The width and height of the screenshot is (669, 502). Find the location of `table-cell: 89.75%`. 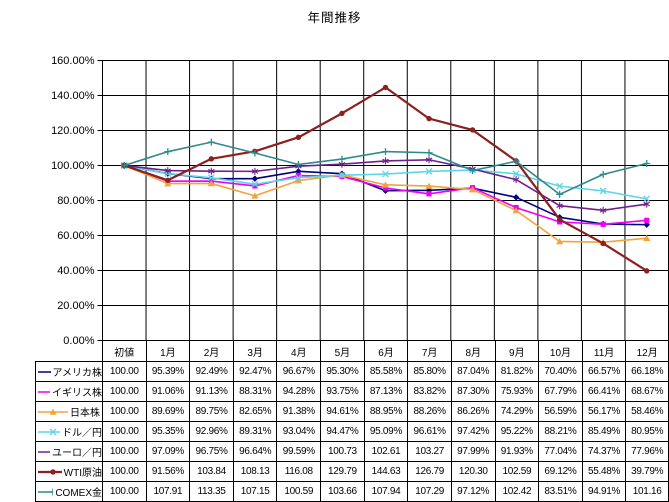

table-cell: 89.75% is located at coordinates (211, 412).